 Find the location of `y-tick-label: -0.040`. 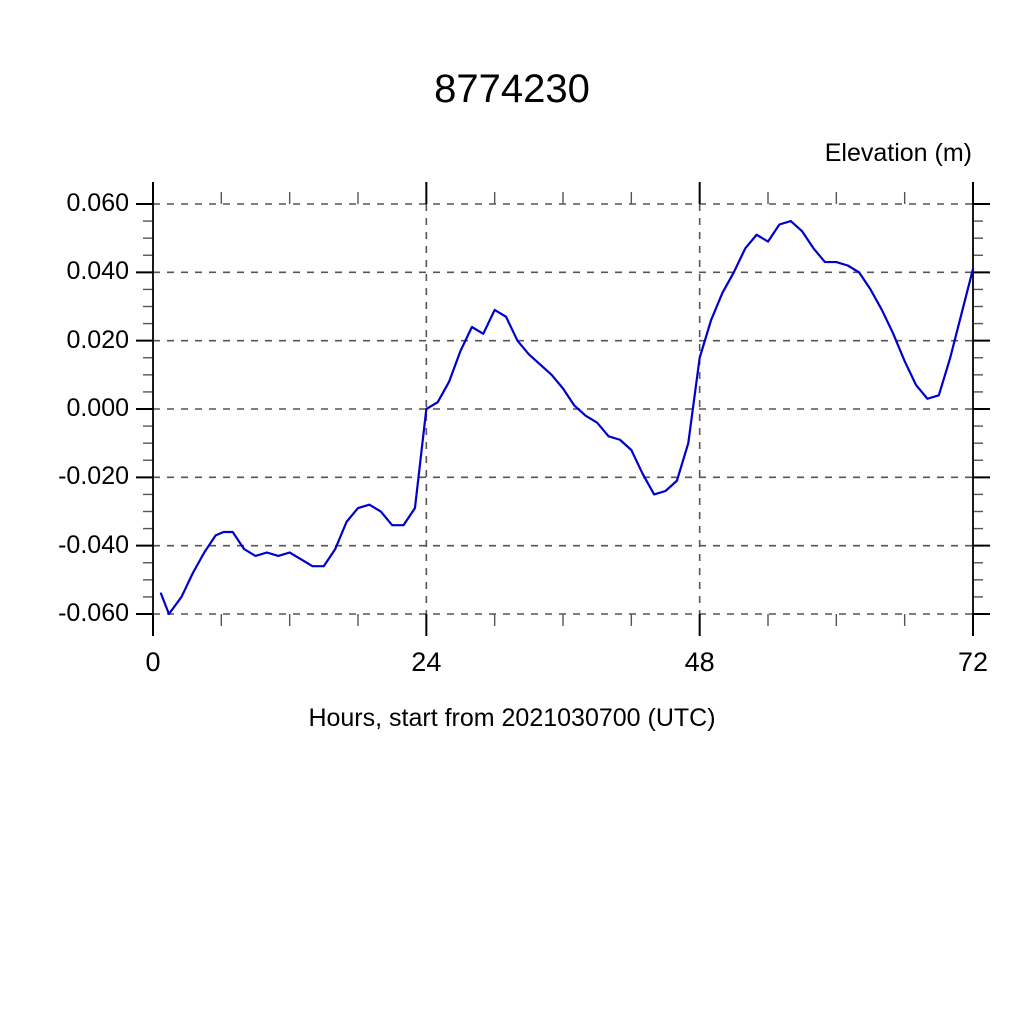

y-tick-label: -0.040 is located at coordinates (93, 544).